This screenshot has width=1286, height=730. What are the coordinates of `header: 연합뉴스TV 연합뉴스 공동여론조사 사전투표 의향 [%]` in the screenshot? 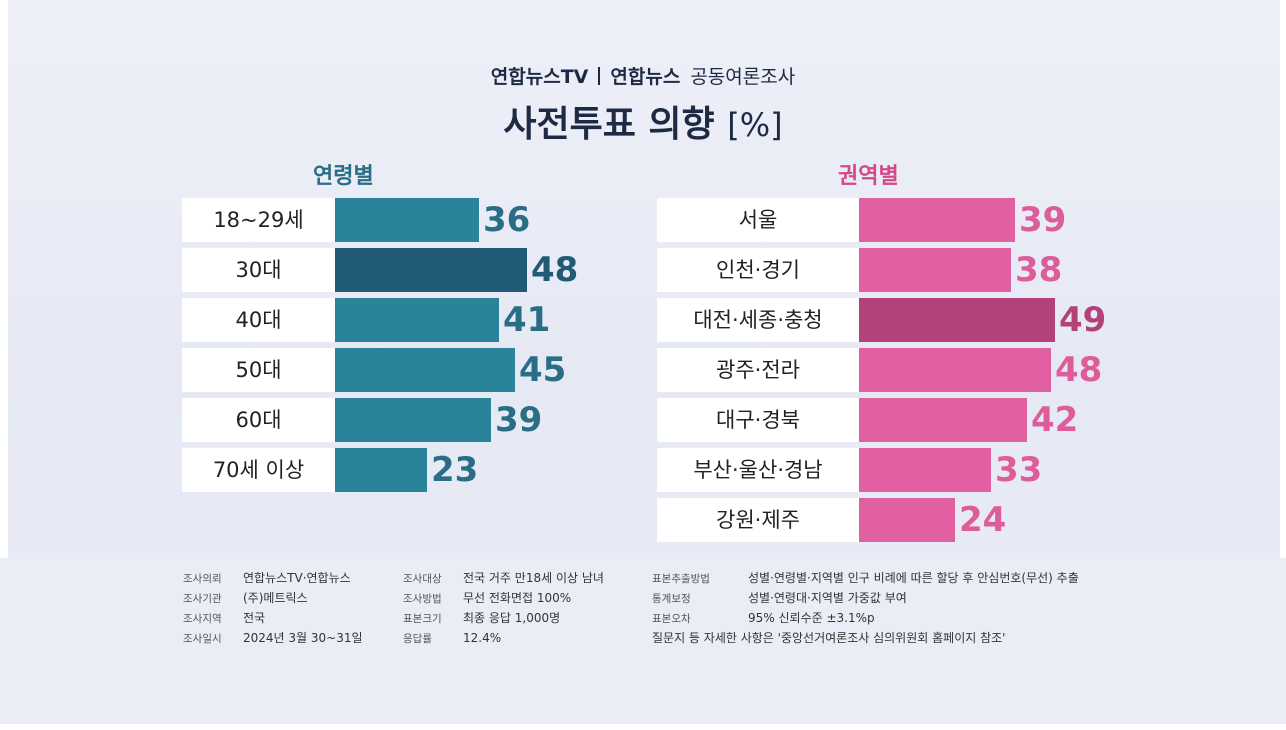 It's located at (643, 104).